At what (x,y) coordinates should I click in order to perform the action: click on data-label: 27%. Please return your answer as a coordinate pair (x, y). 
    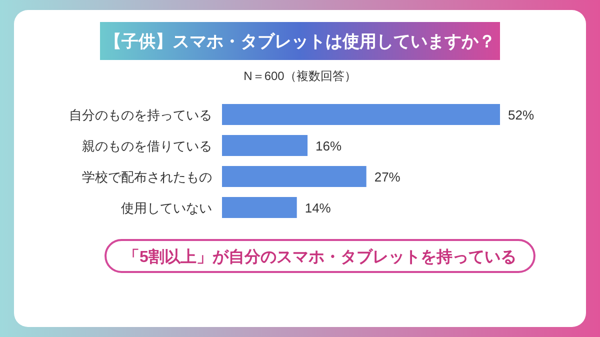
    Looking at the image, I should click on (387, 177).